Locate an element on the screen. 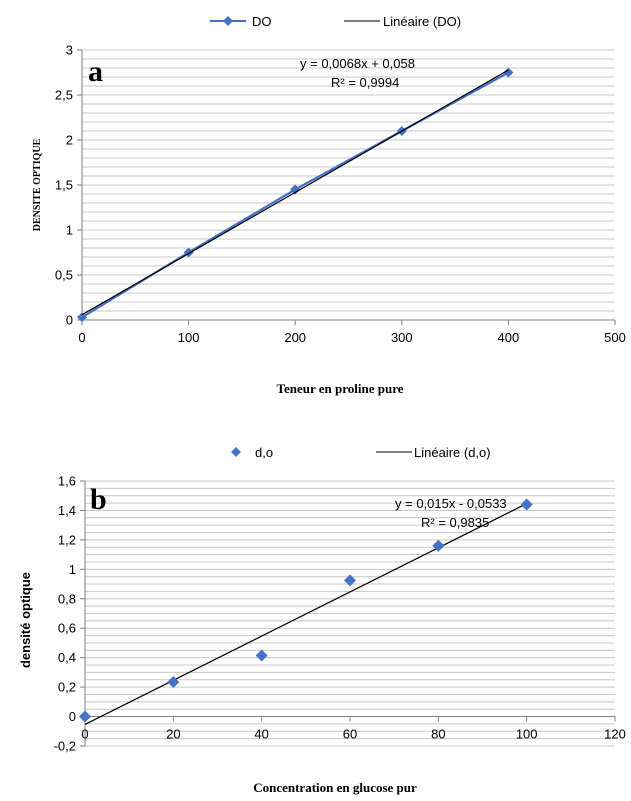 The width and height of the screenshot is (631, 801). chart-a-equation: y = 0,0068x + 0,058 is located at coordinates (357, 63).